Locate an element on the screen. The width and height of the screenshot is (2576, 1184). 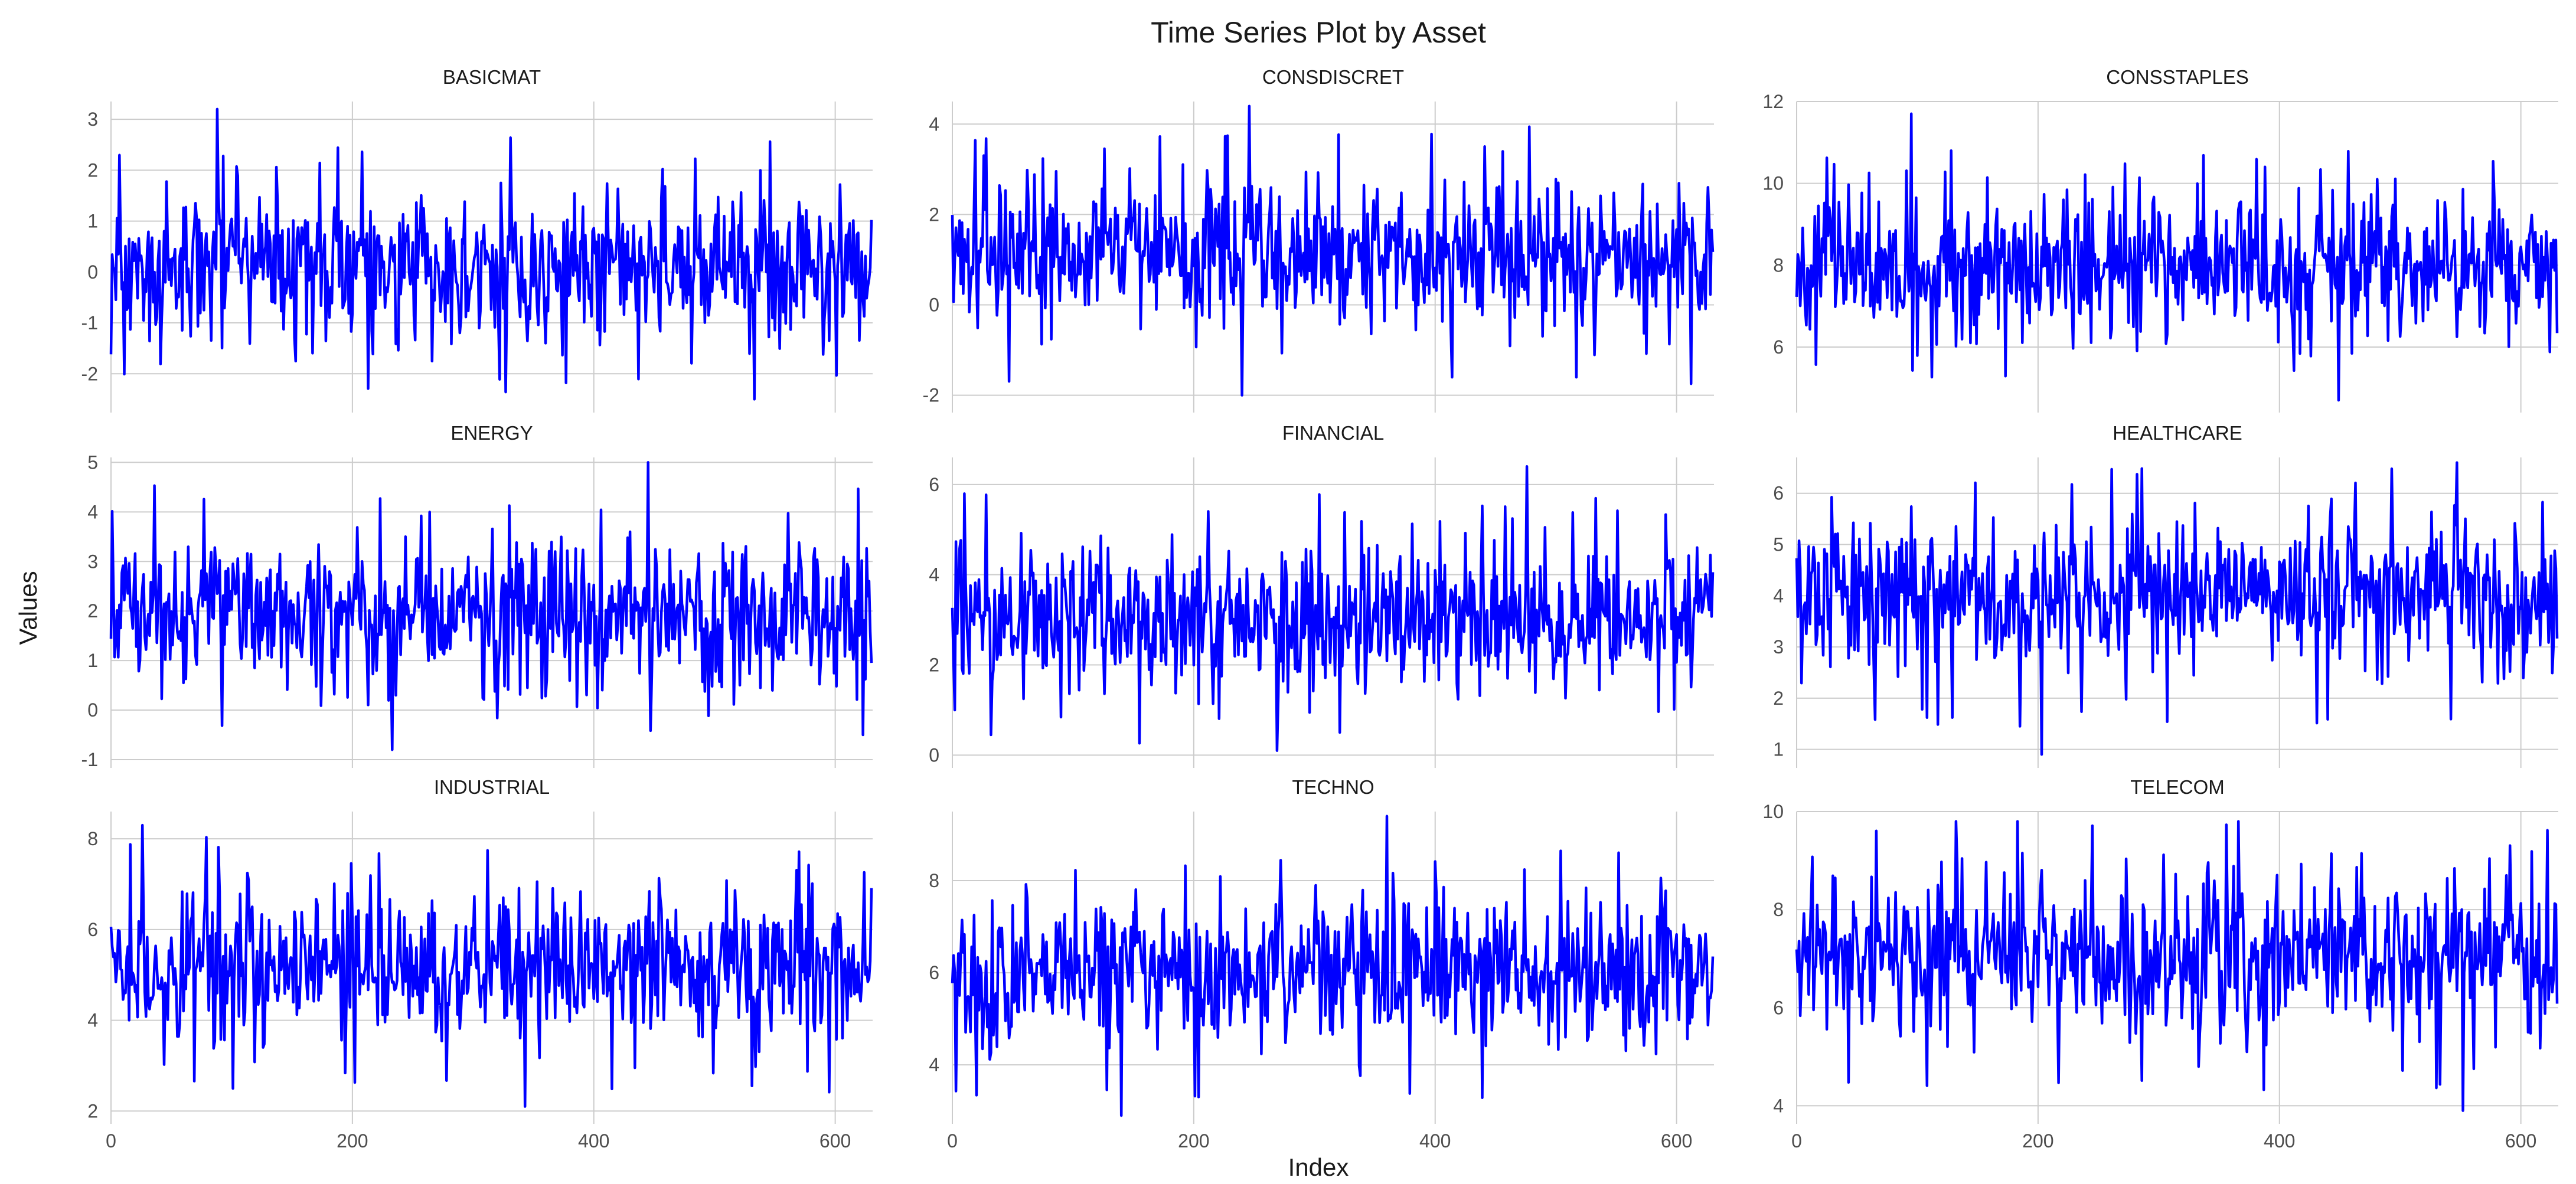
facet-strip-label: ENERGY is located at coordinates (491, 433).